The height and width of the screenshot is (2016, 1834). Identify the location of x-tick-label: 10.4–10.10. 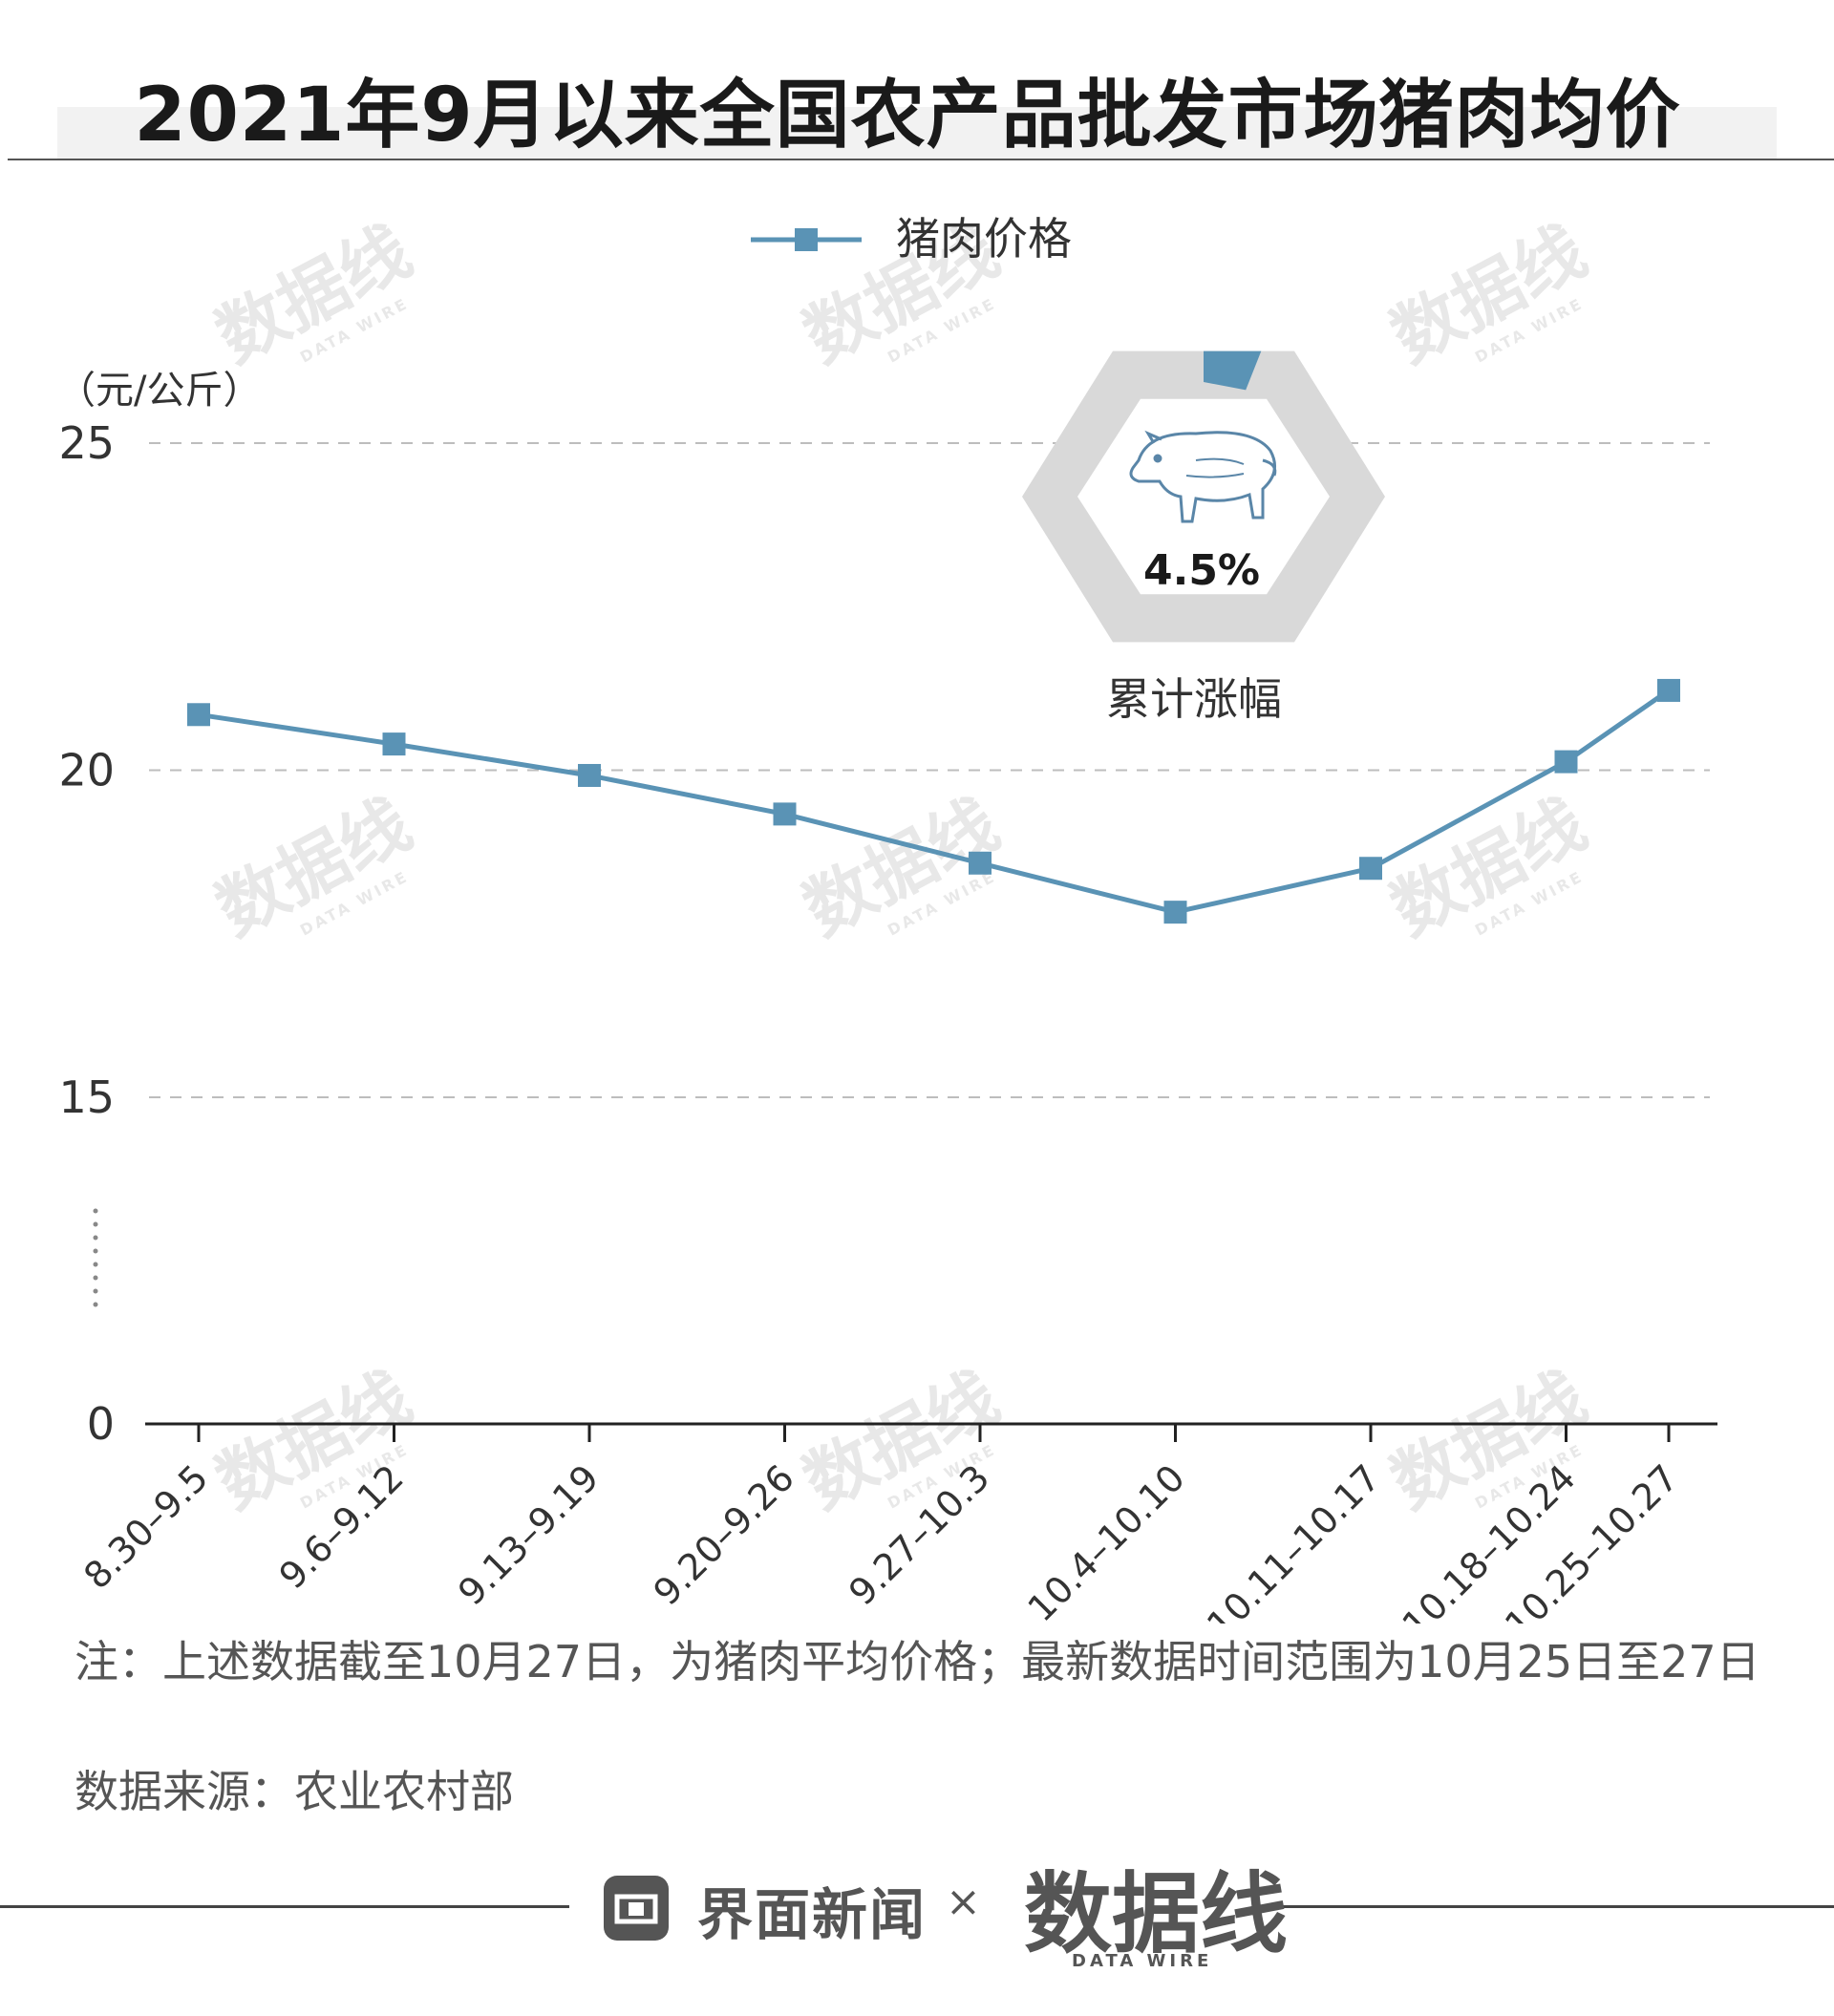
(1107, 1539).